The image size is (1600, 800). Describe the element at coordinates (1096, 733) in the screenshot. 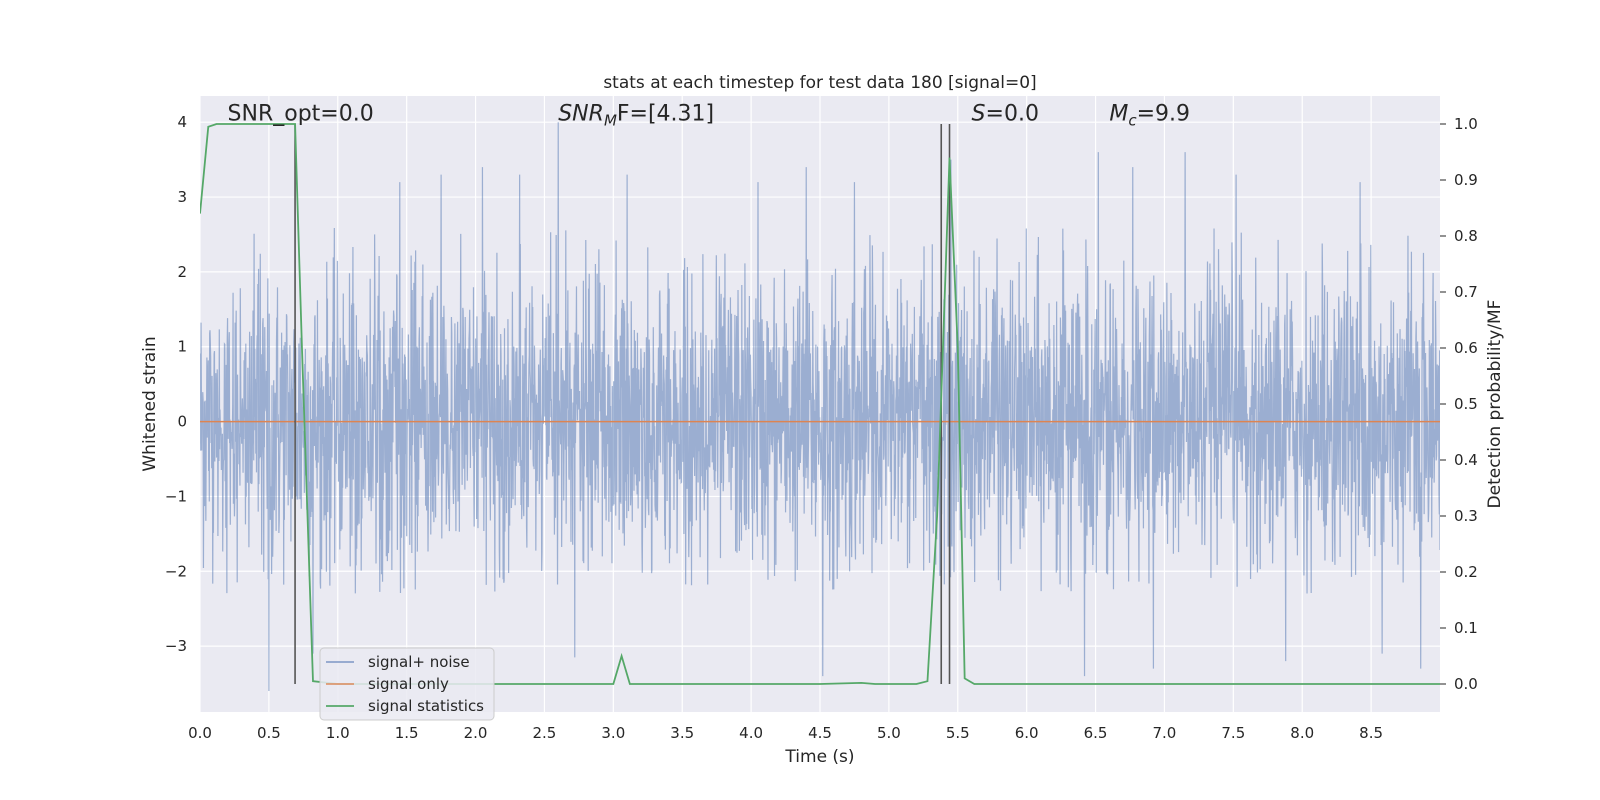

I see `x-tick-label: 6.5` at that location.